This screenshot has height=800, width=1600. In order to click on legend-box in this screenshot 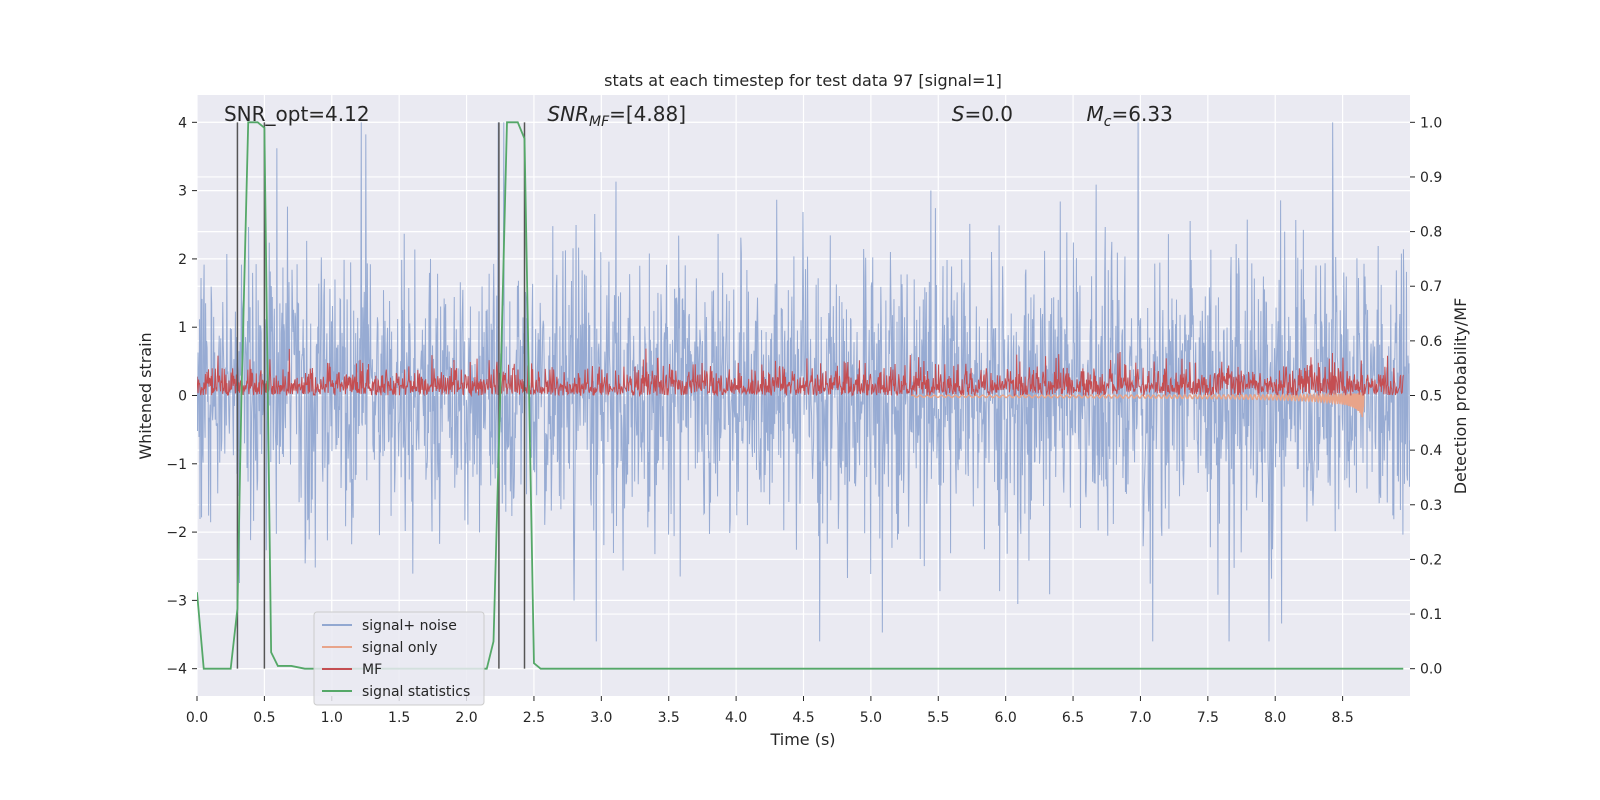, I will do `click(399, 658)`.